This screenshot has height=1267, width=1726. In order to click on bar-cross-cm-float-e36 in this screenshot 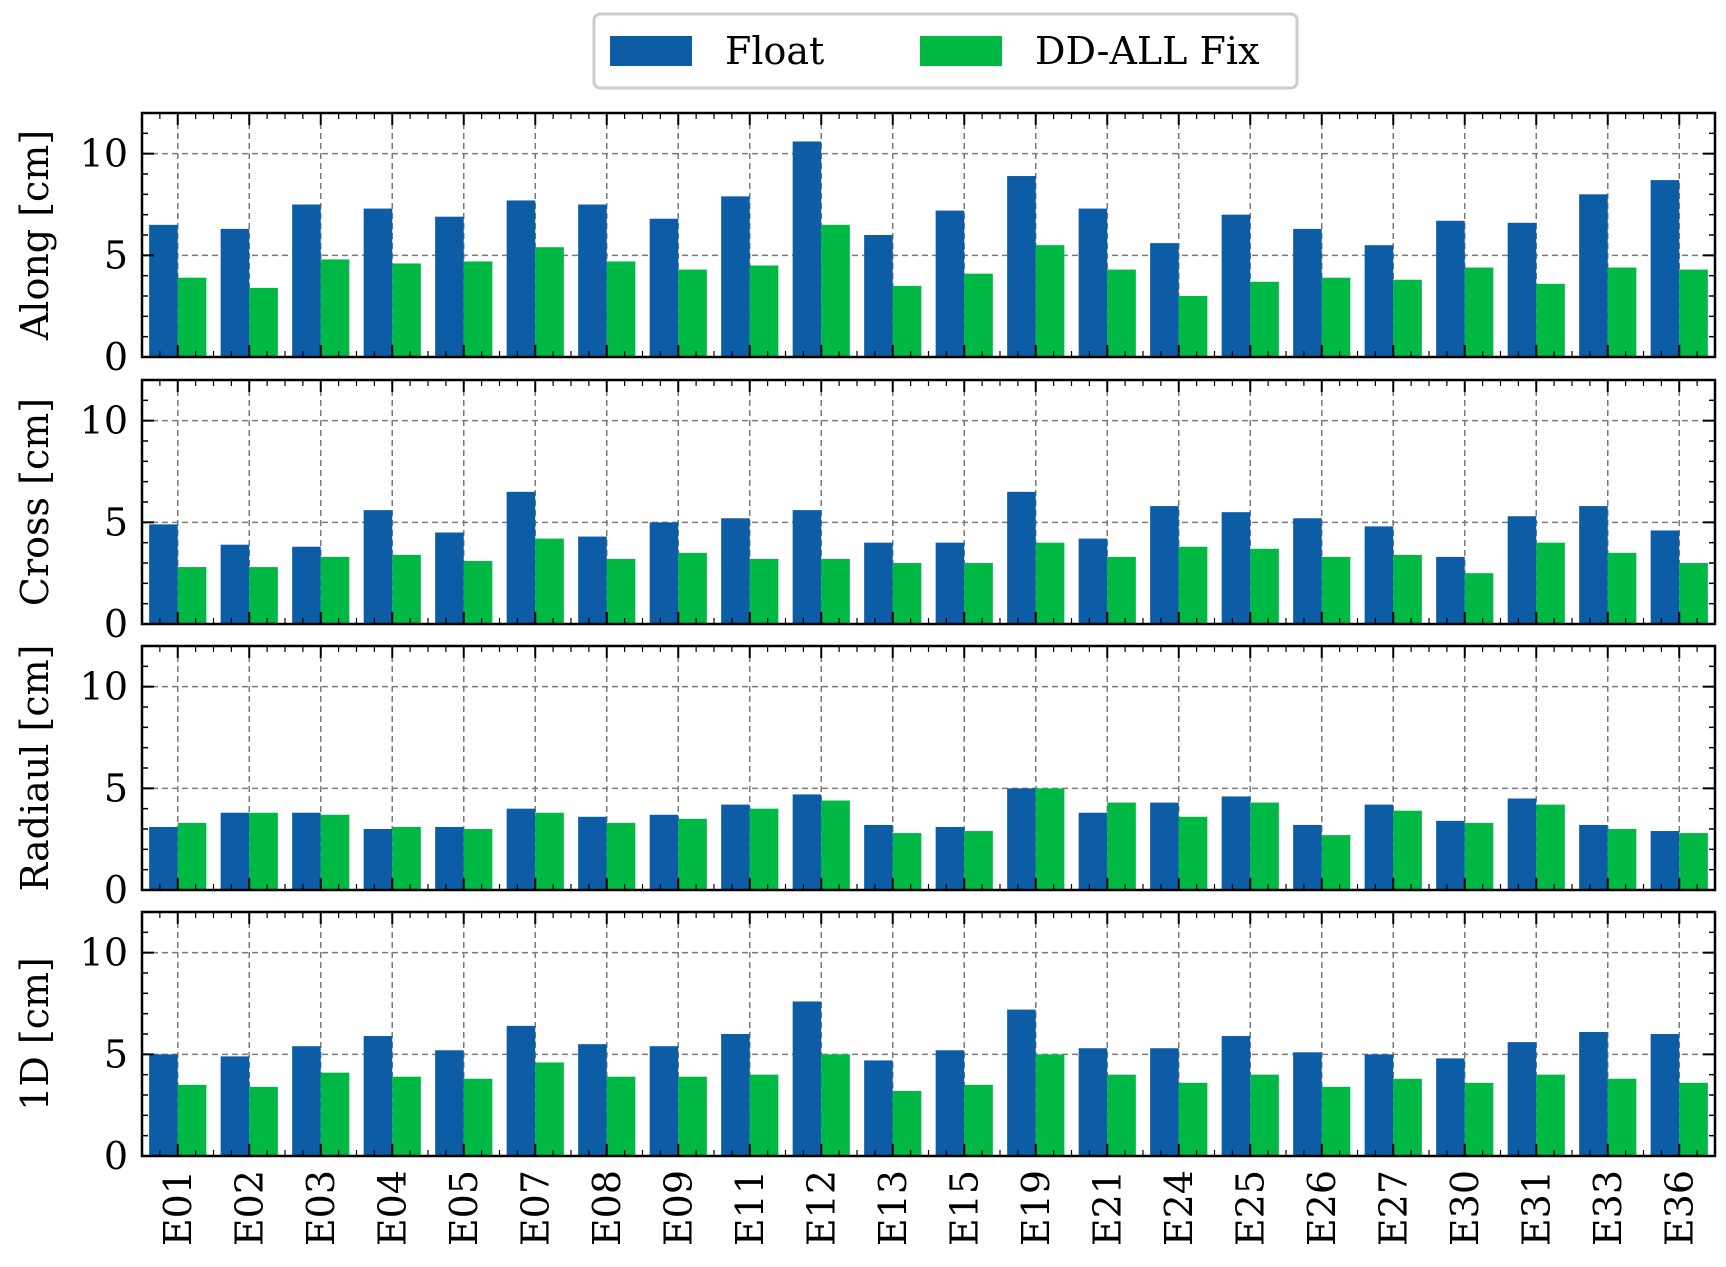, I will do `click(1665, 577)`.